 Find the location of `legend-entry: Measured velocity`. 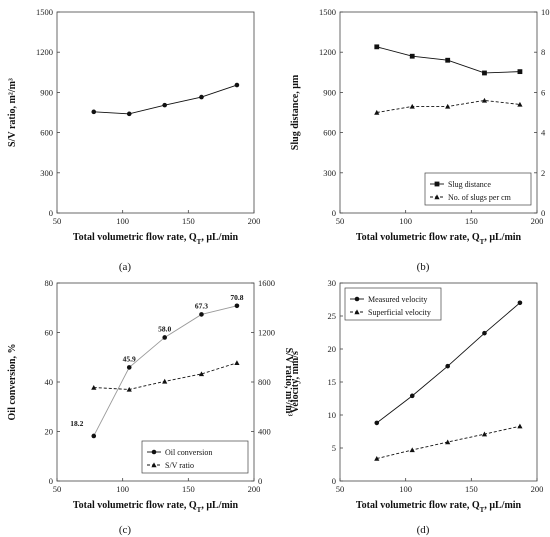

legend-entry: Measured velocity is located at coordinates (397, 299).